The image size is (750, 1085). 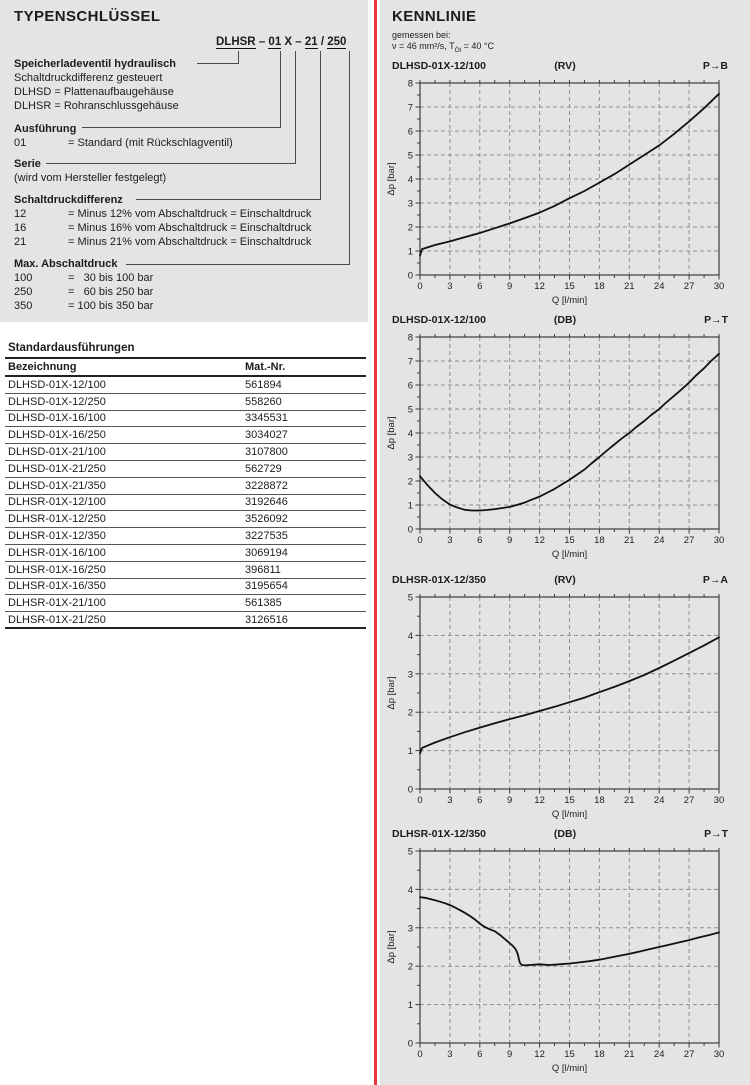 What do you see at coordinates (569, 800) in the screenshot?
I see `svg-text: 15` at bounding box center [569, 800].